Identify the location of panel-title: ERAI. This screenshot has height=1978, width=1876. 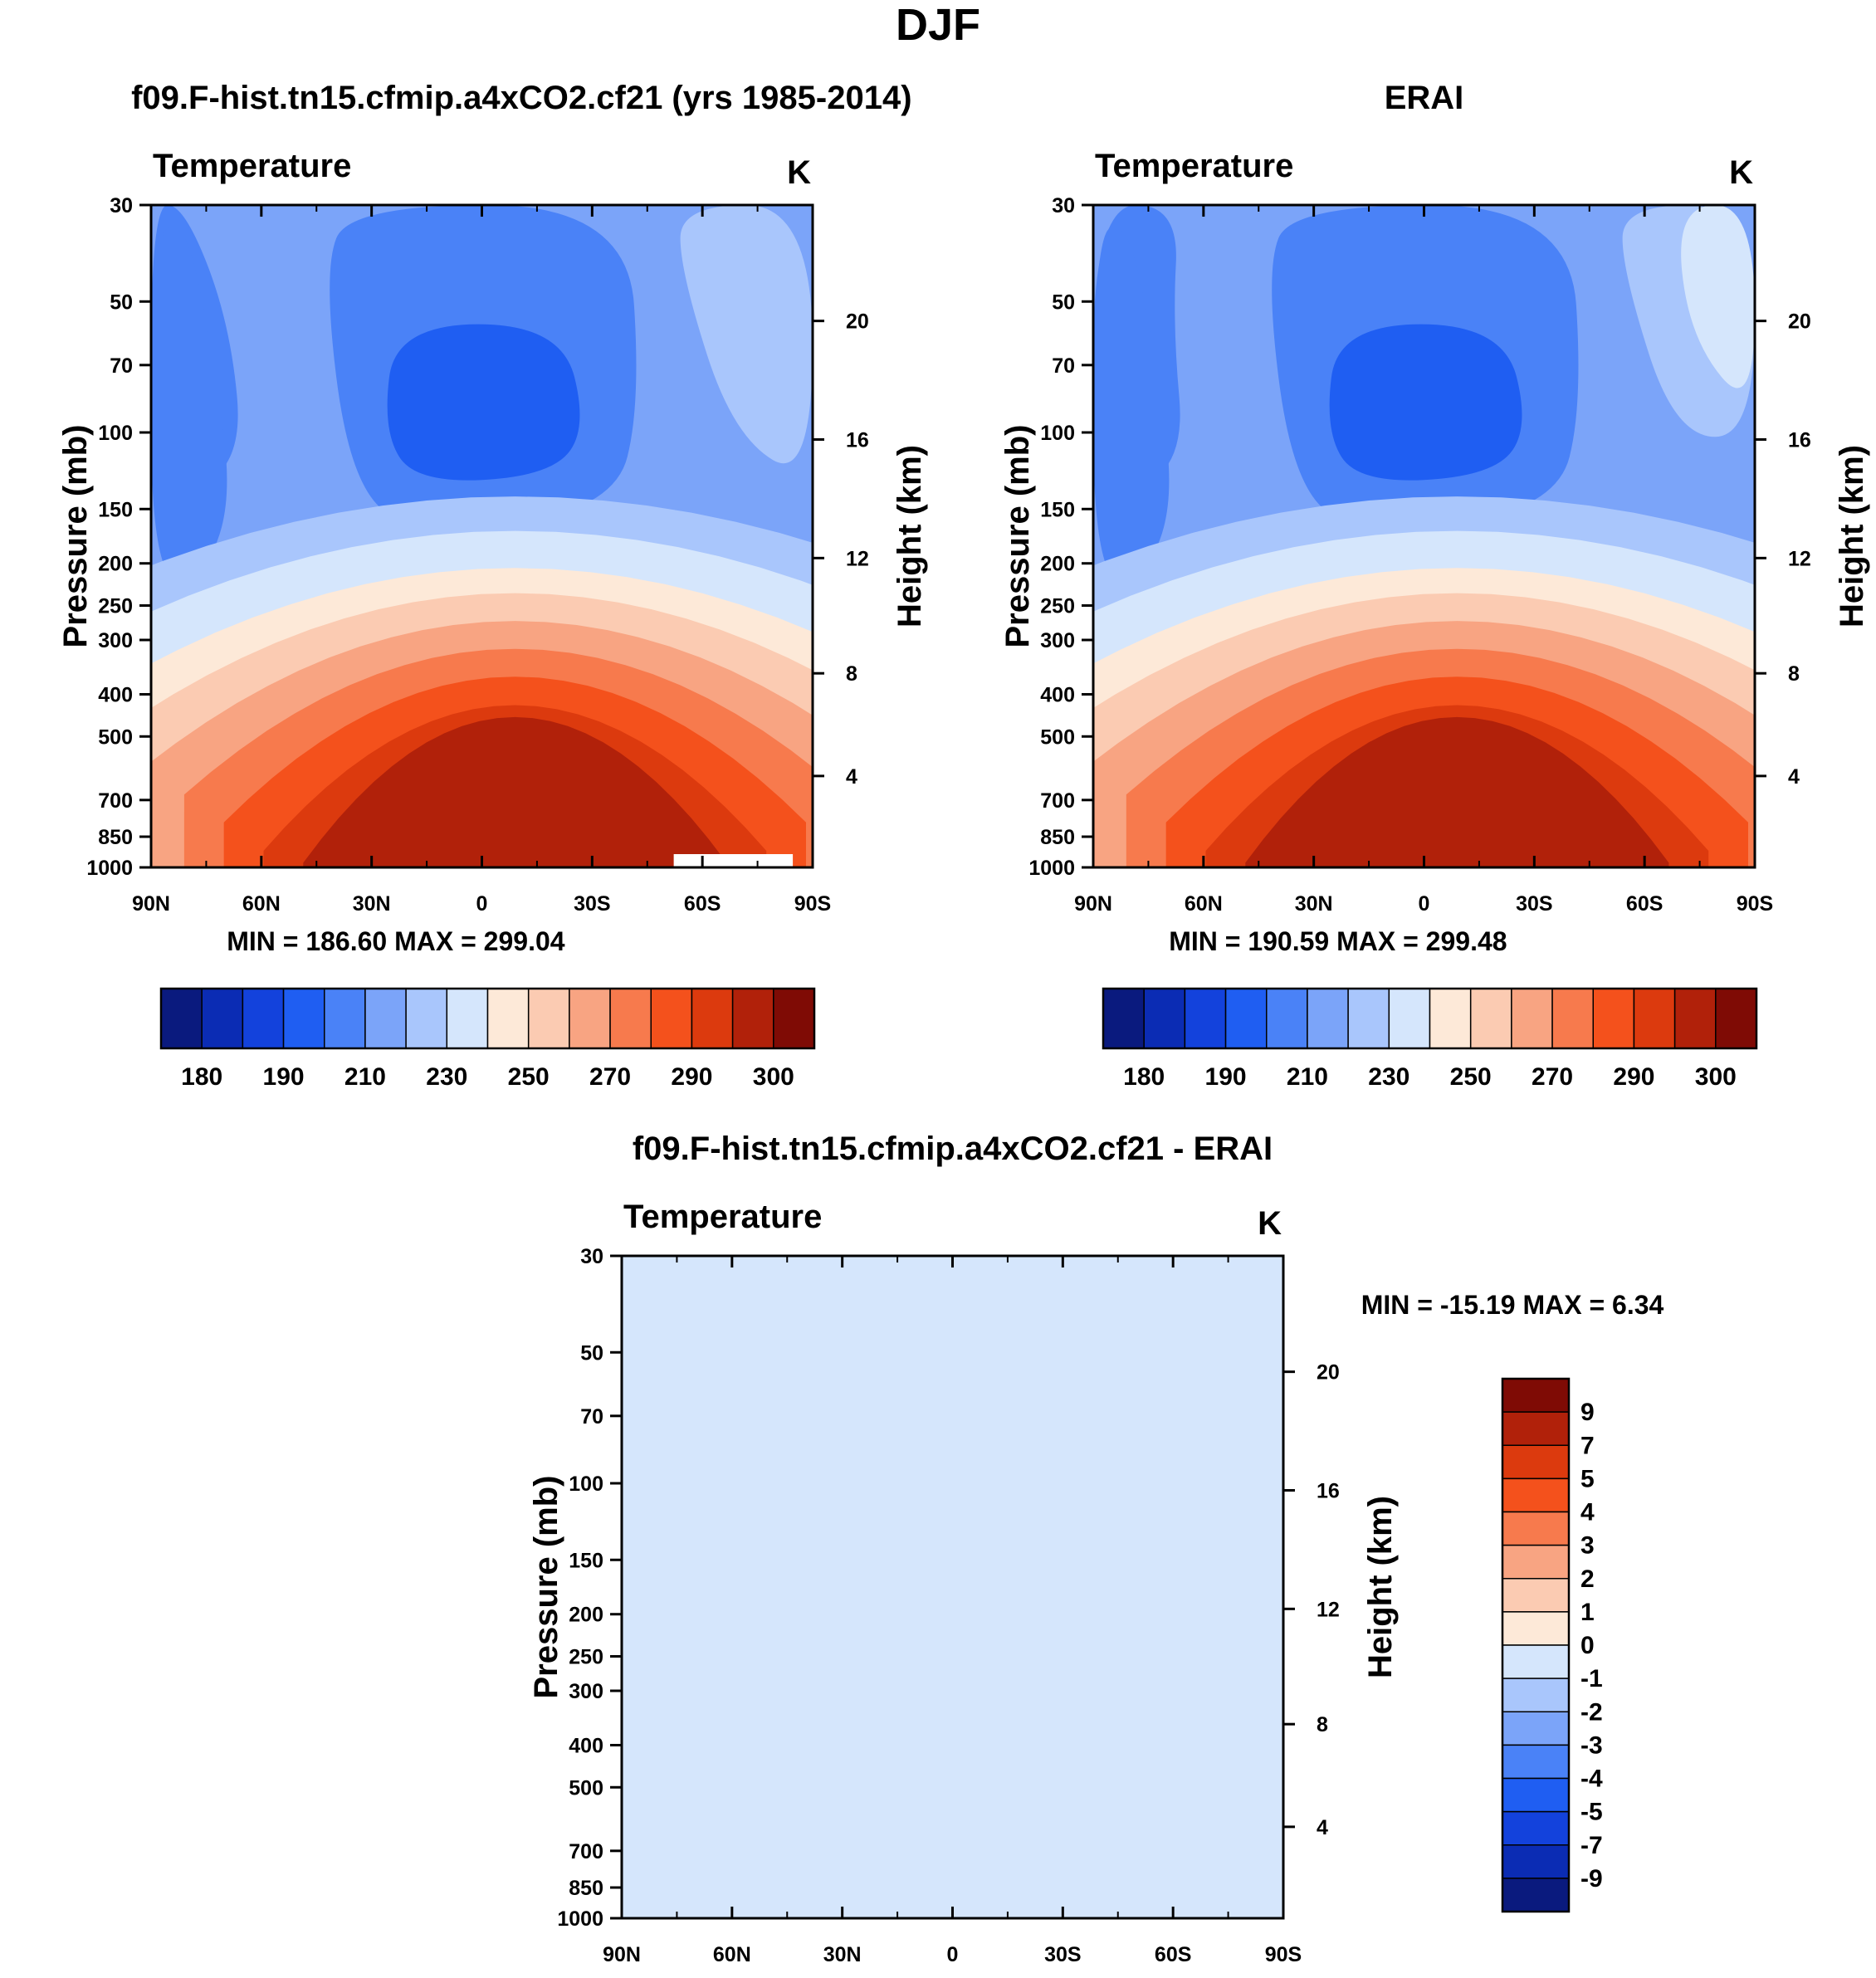
(1424, 98).